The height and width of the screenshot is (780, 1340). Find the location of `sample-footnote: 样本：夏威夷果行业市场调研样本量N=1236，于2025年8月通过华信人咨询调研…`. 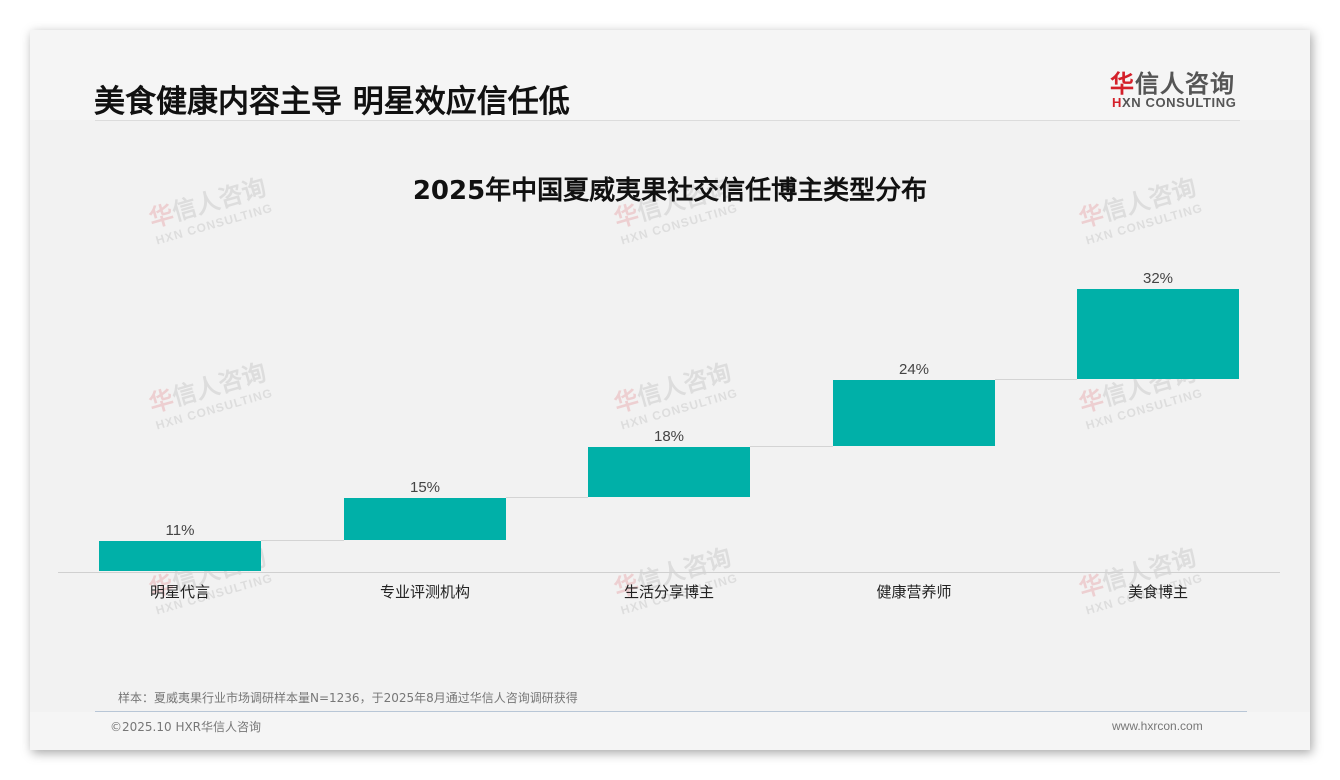

sample-footnote: 样本：夏威夷果行业市场调研样本量N=1236，于2025年8月通过华信人咨询调研… is located at coordinates (348, 698).